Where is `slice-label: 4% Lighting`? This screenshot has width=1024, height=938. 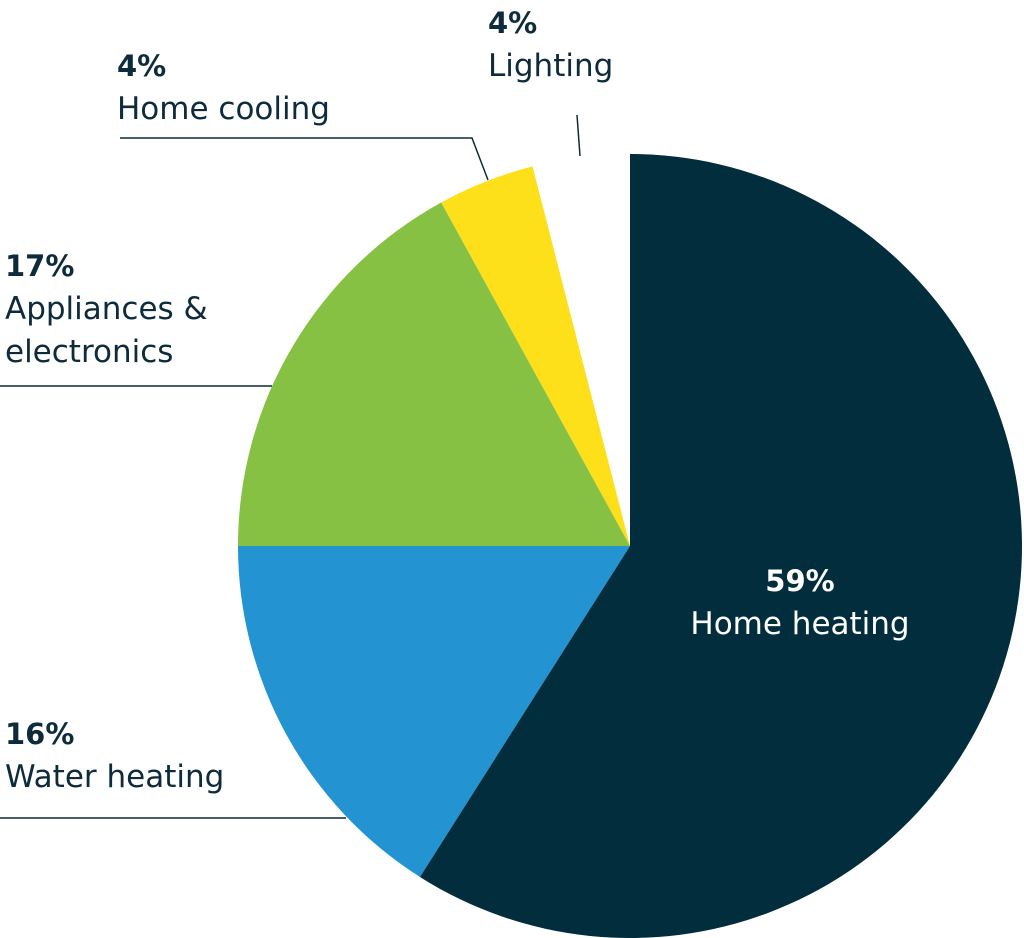 slice-label: 4% Lighting is located at coordinates (588, 45).